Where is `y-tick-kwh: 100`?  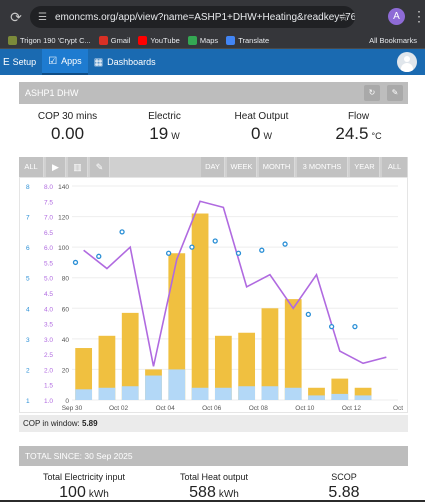 y-tick-kwh: 100 is located at coordinates (63, 248).